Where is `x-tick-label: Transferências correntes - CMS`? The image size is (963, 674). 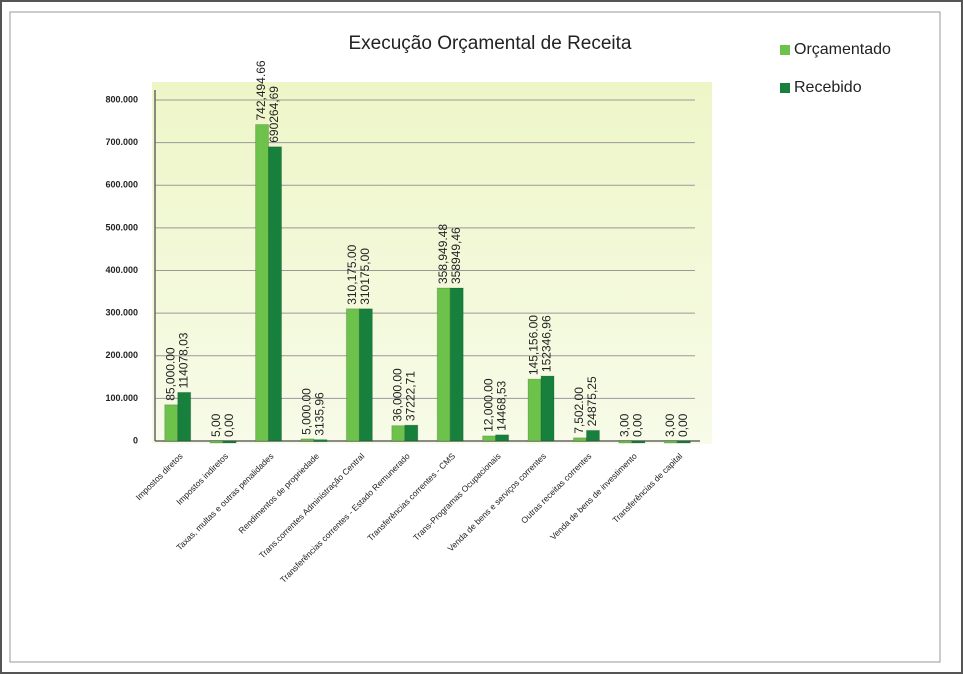
x-tick-label: Transferências correntes - CMS is located at coordinates (411, 497).